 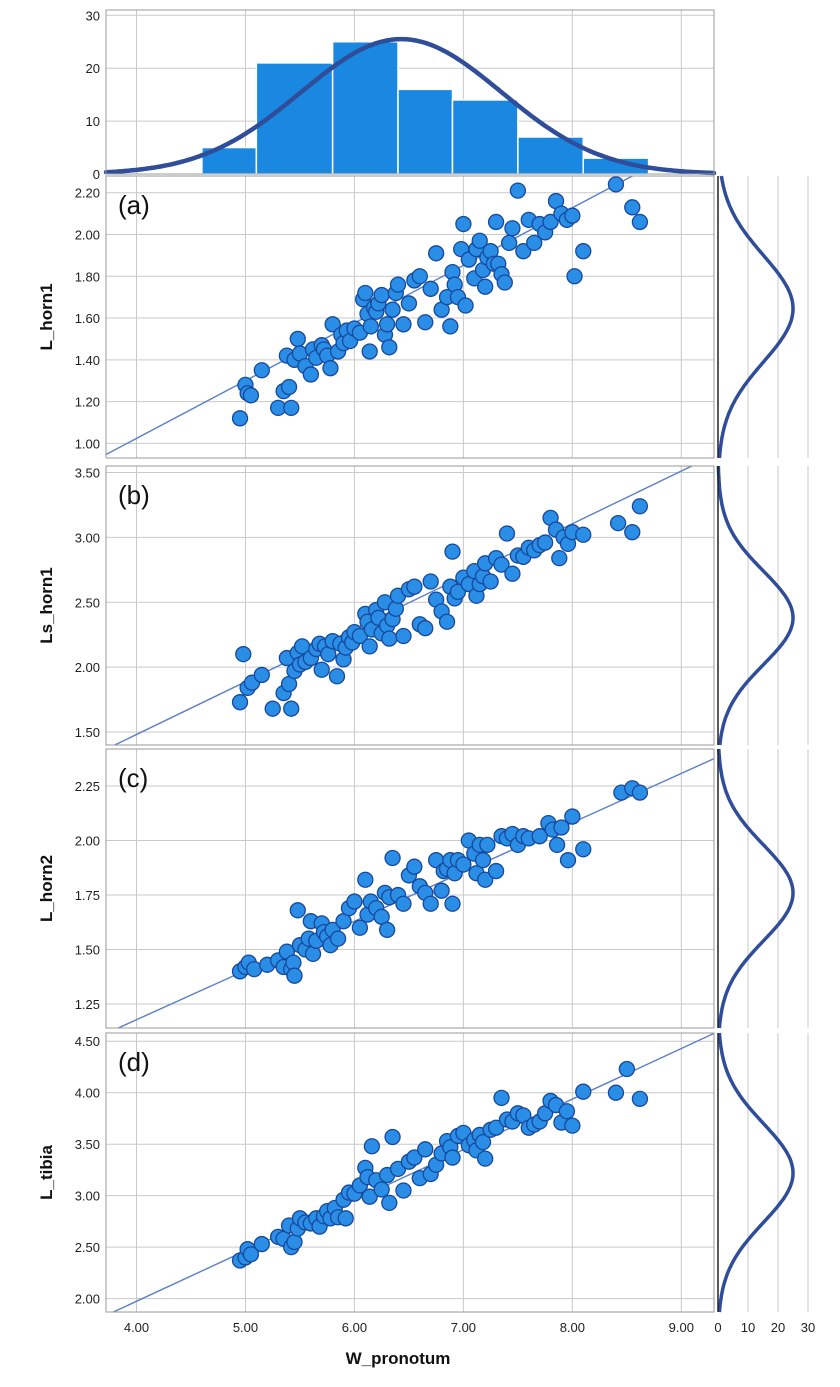 What do you see at coordinates (46, 1172) in the screenshot?
I see `panel-d-ylabel: L_tibia` at bounding box center [46, 1172].